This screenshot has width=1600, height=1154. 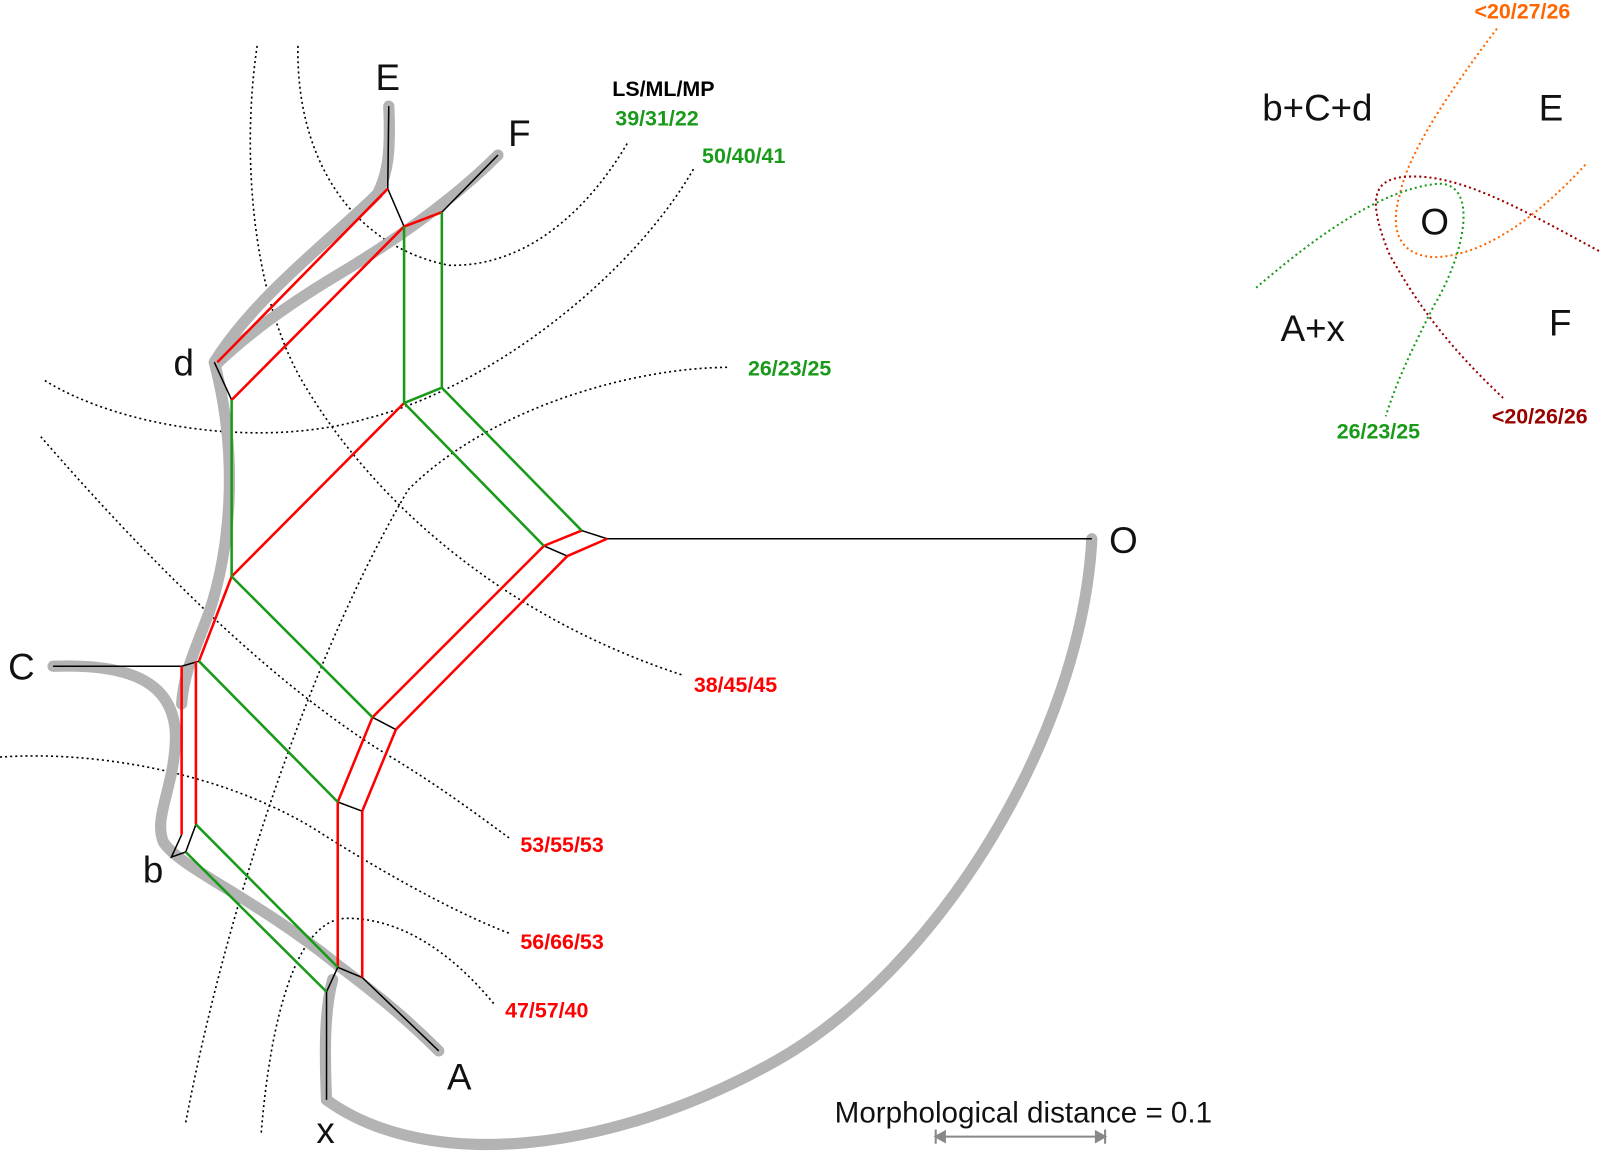 What do you see at coordinates (1023, 1112) in the screenshot?
I see `scale-bar-label: Morphological distance = 0.1` at bounding box center [1023, 1112].